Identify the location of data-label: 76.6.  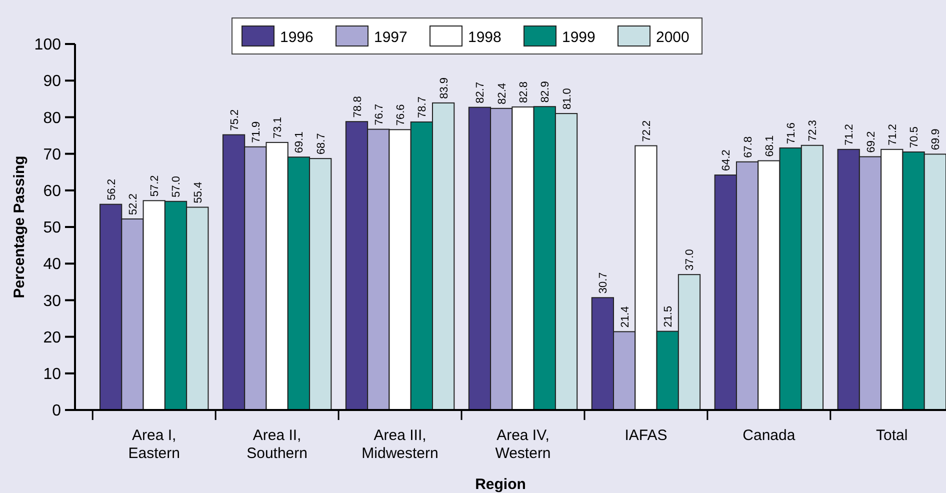
(401, 115).